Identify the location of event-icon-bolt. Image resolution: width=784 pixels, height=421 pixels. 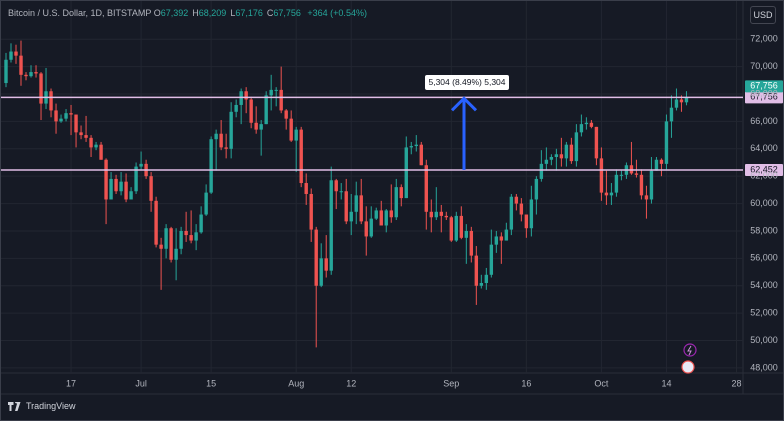
(689, 350).